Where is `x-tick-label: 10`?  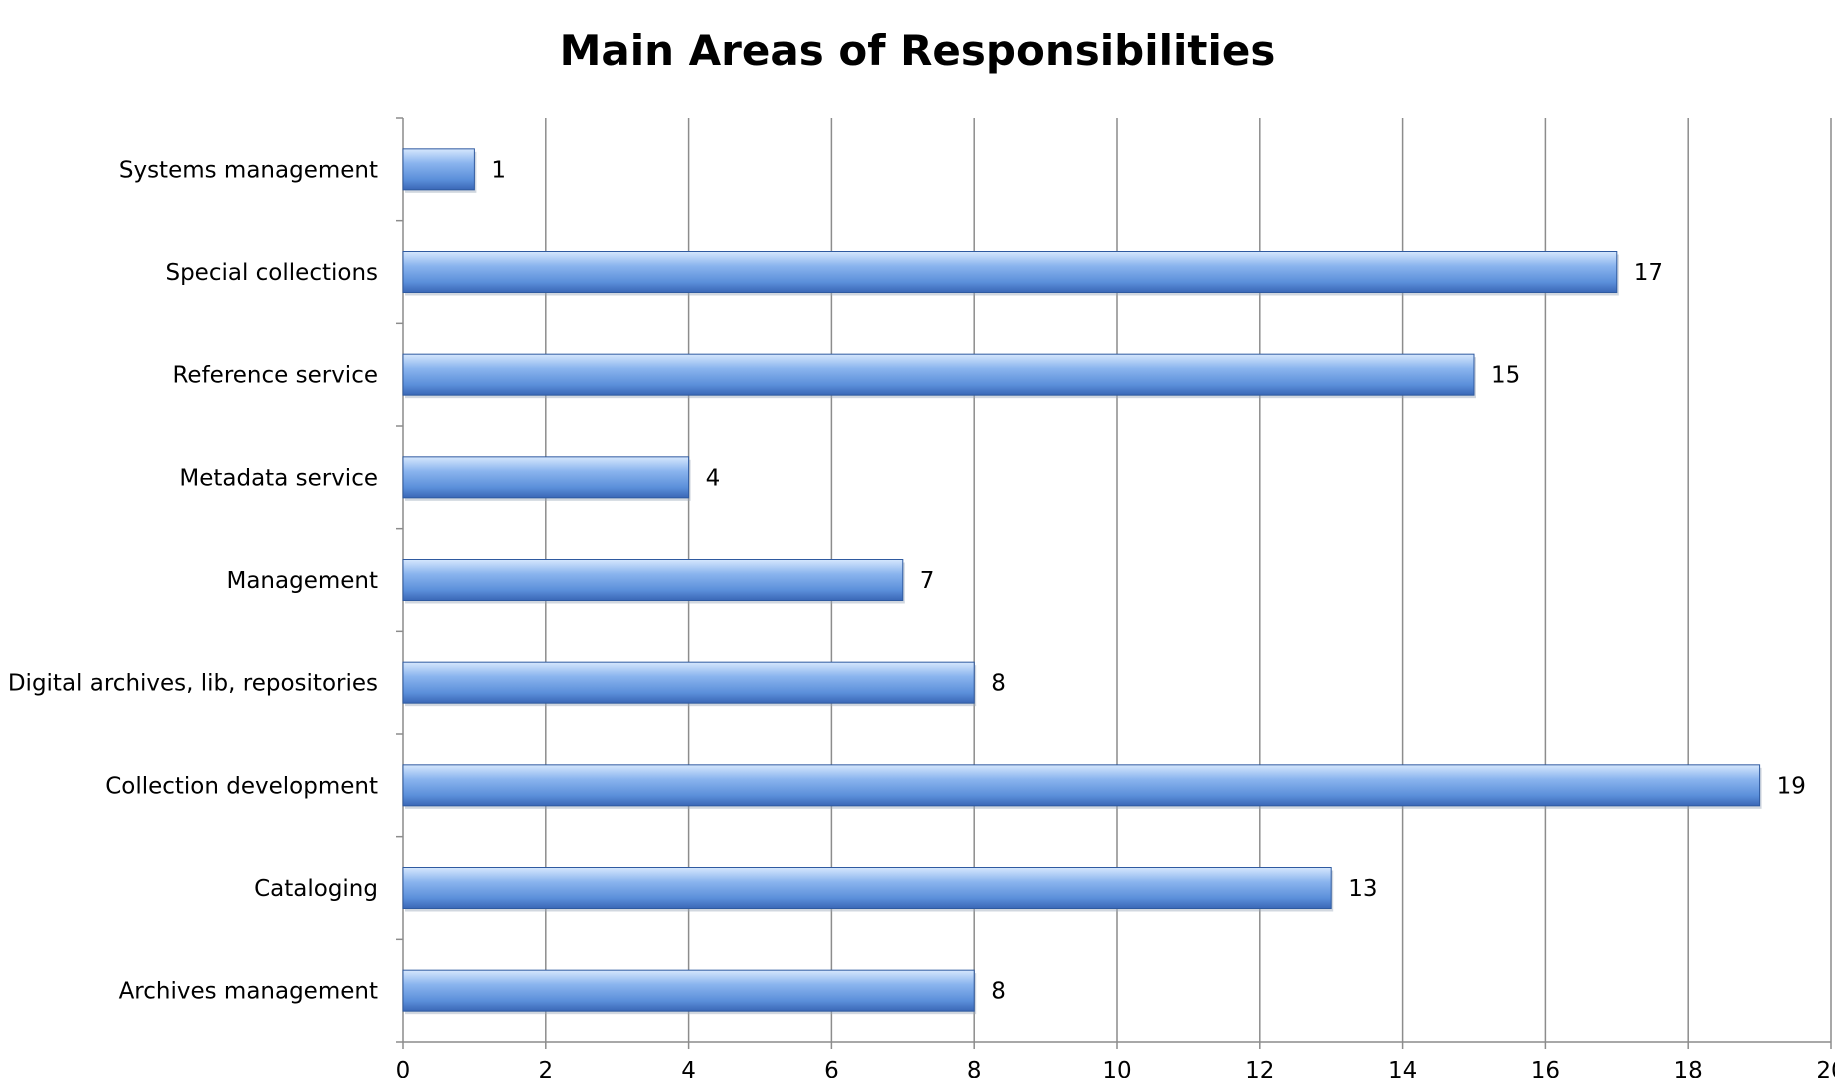
x-tick-label: 10 is located at coordinates (1116, 1068).